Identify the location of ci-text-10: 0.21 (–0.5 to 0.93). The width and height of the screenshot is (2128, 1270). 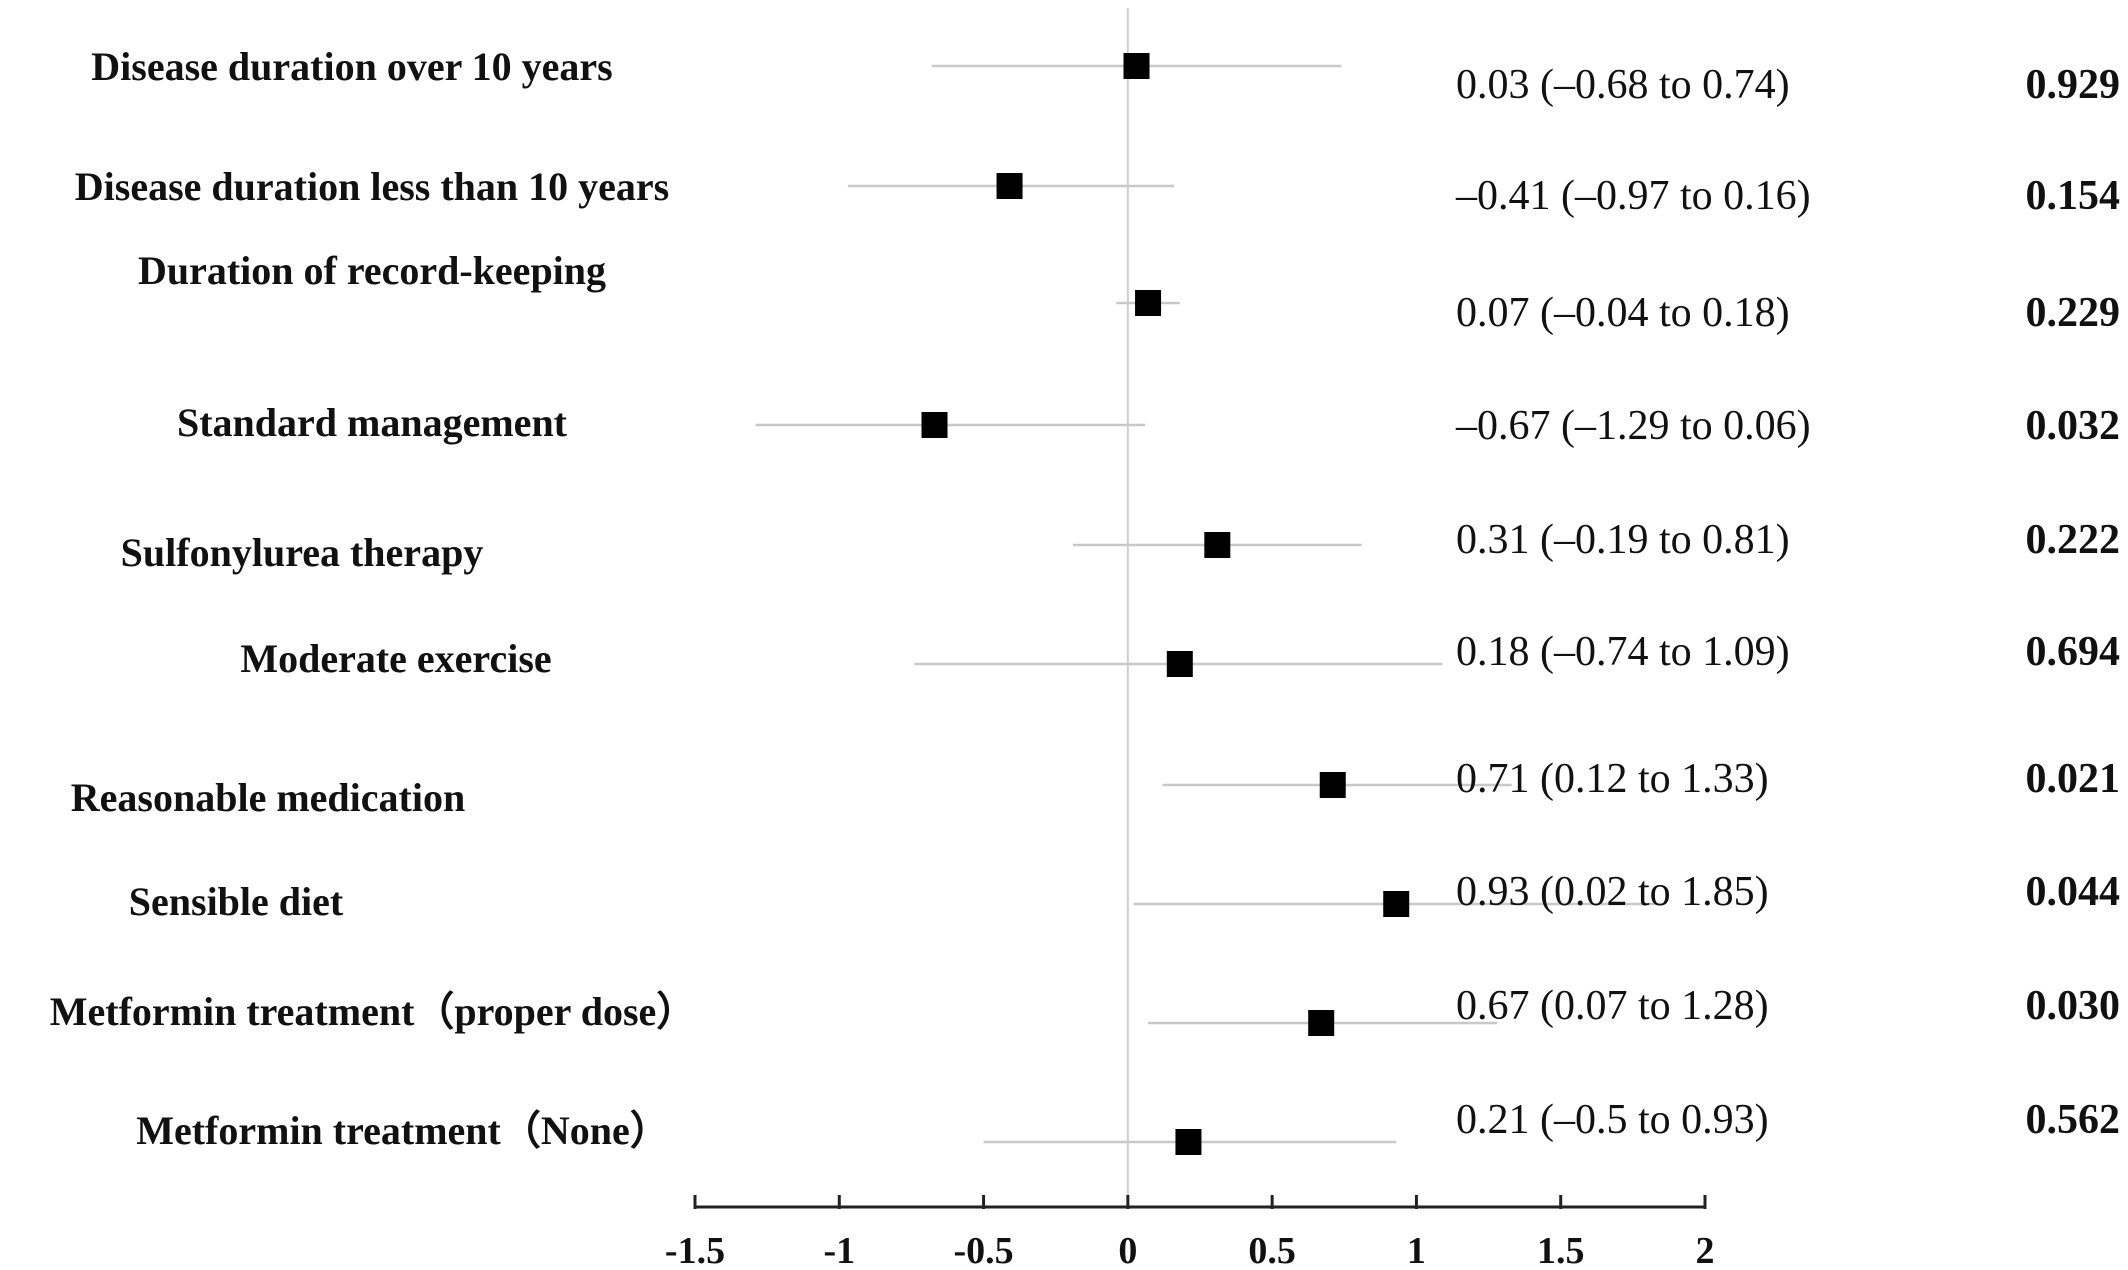
(1612, 1120).